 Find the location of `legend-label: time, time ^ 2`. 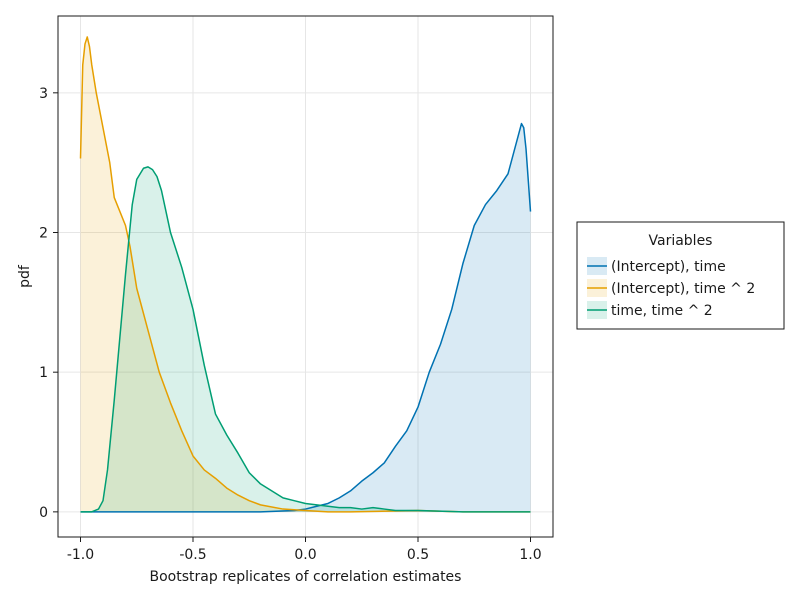

legend-label: time, time ^ 2 is located at coordinates (662, 311).